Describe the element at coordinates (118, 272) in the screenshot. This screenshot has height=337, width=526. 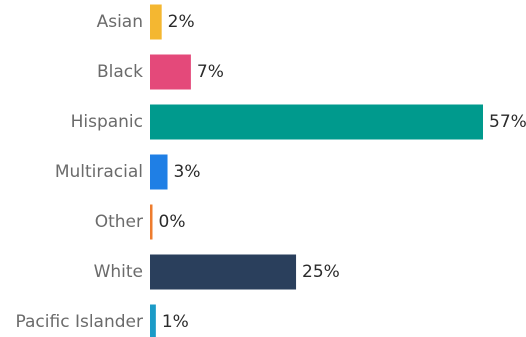
I see `category-label-white: White` at that location.